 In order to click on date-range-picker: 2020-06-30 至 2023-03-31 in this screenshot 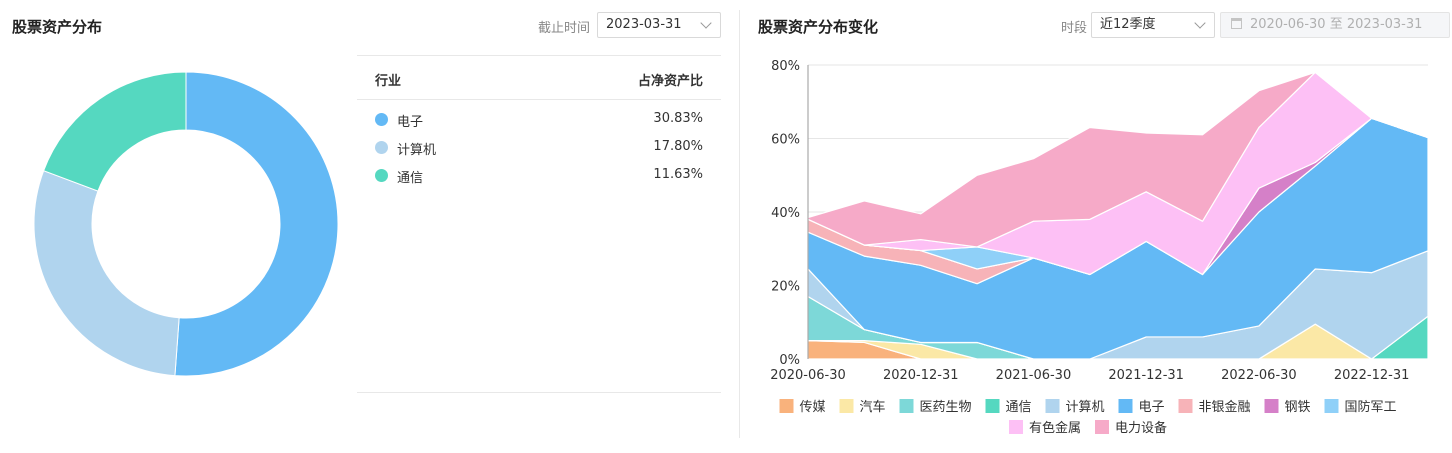, I will do `click(1335, 25)`.